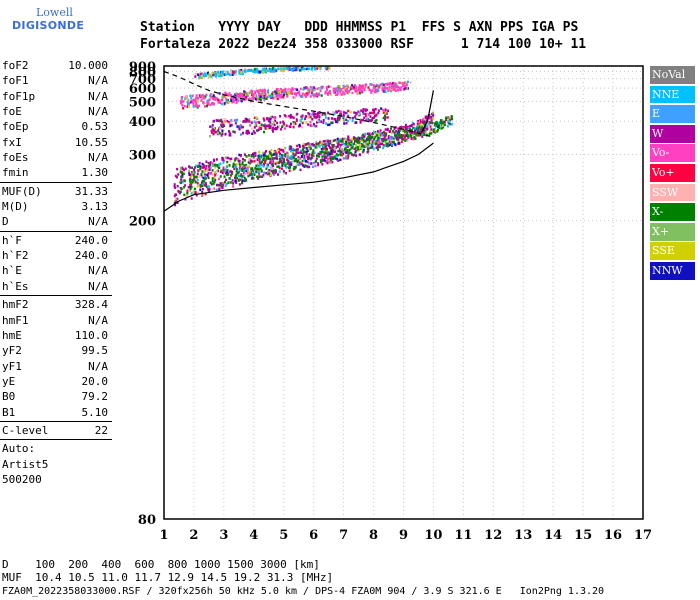 The height and width of the screenshot is (600, 700). Describe the element at coordinates (163, 535) in the screenshot. I see `x-tick-label: 1` at that location.